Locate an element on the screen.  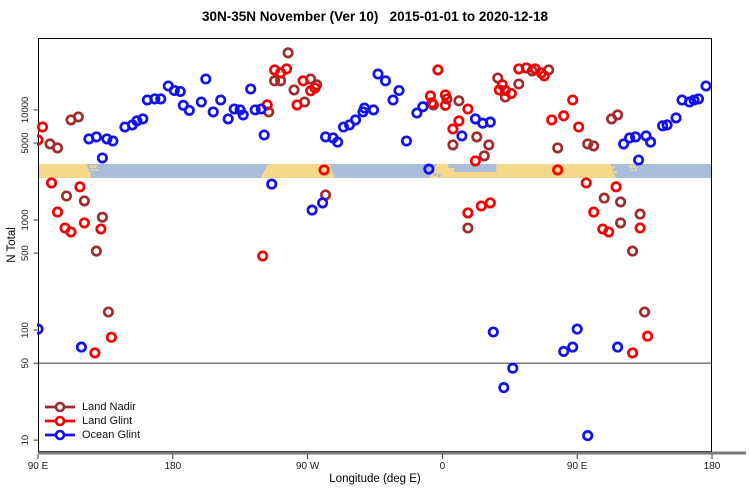
y-tick-label: 500 is located at coordinates (25, 253).